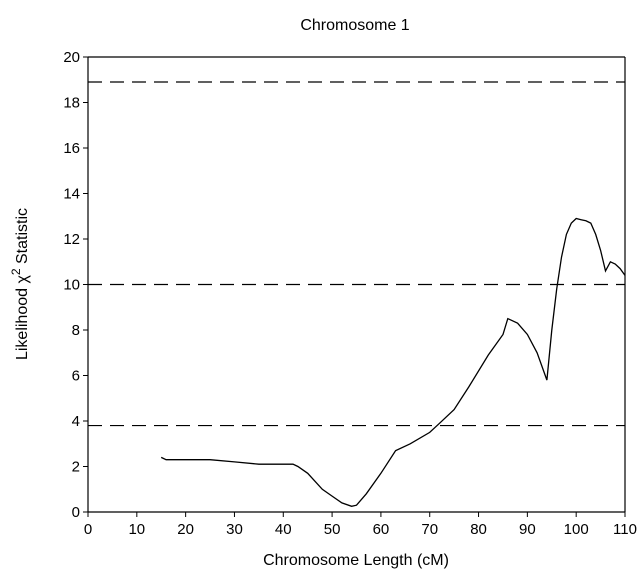 This screenshot has height=575, width=643. I want to click on y-axis-title-superscript: 2, so click(16, 271).